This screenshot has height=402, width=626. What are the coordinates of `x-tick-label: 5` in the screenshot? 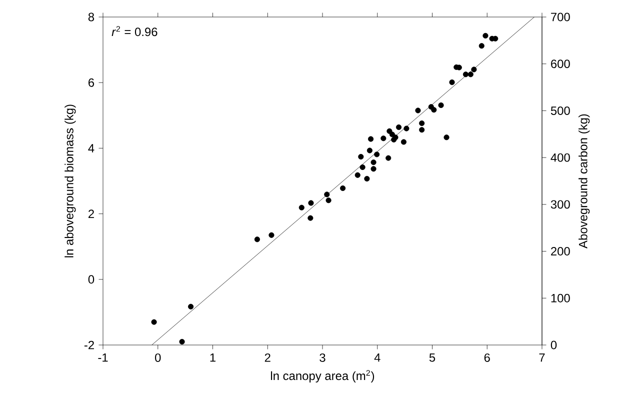 It's located at (432, 357).